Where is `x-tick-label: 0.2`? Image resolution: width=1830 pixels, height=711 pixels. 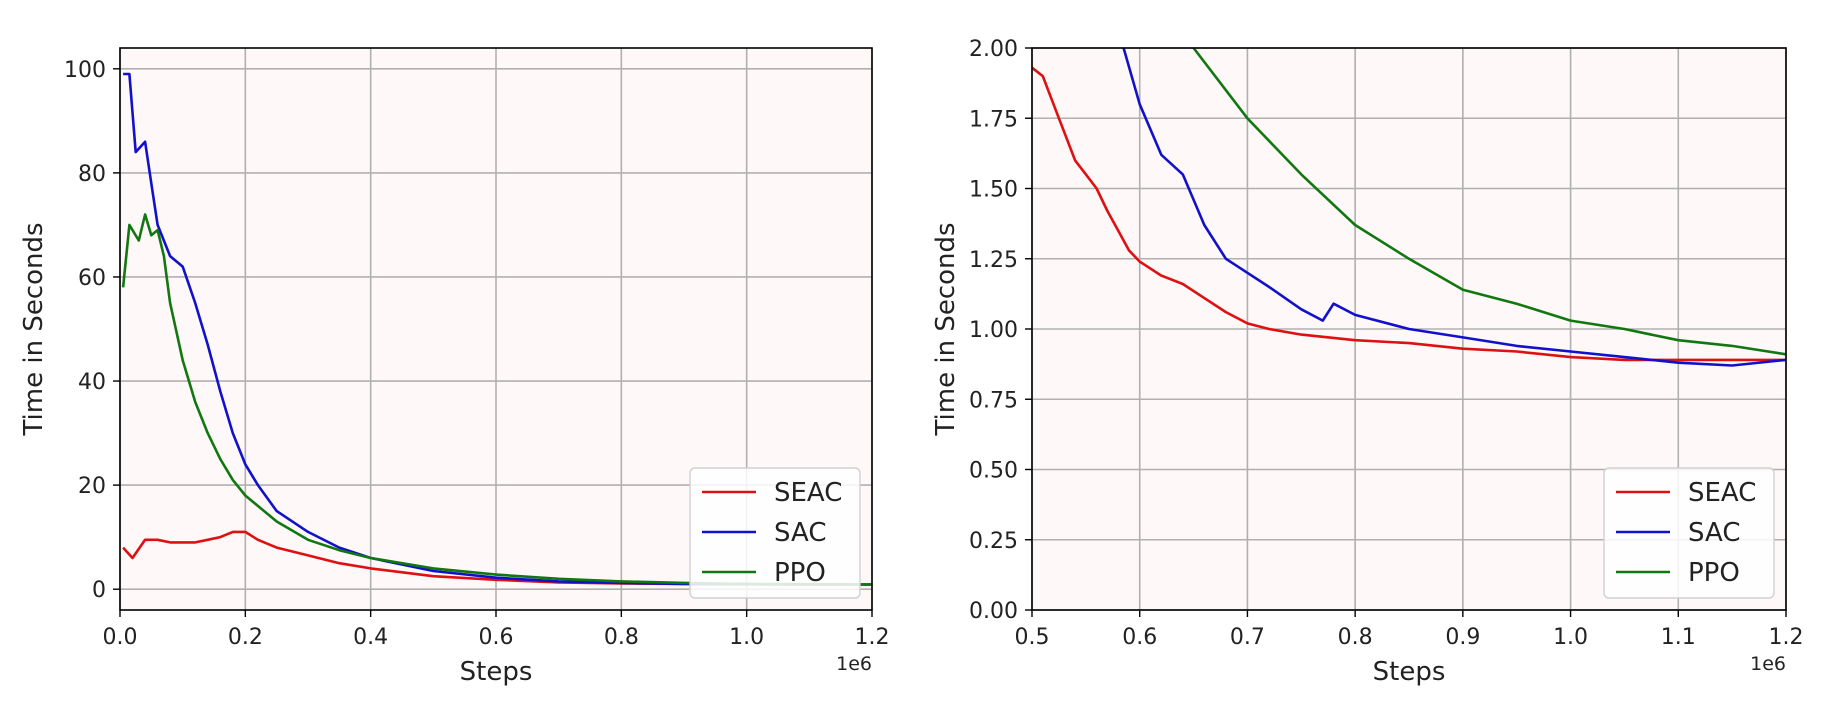 x-tick-label: 0.2 is located at coordinates (245, 637).